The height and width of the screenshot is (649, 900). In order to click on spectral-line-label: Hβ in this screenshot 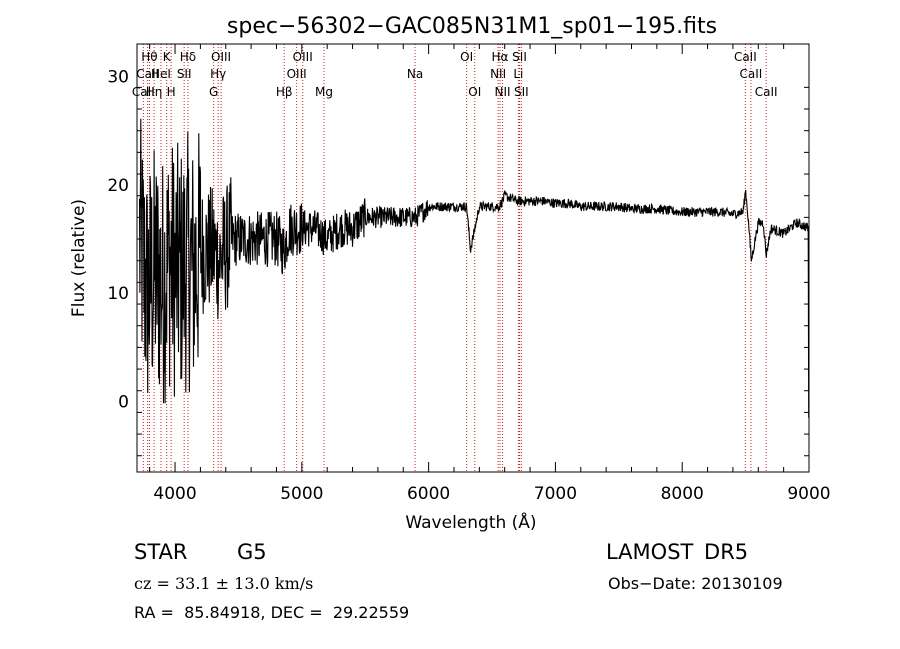, I will do `click(284, 92)`.